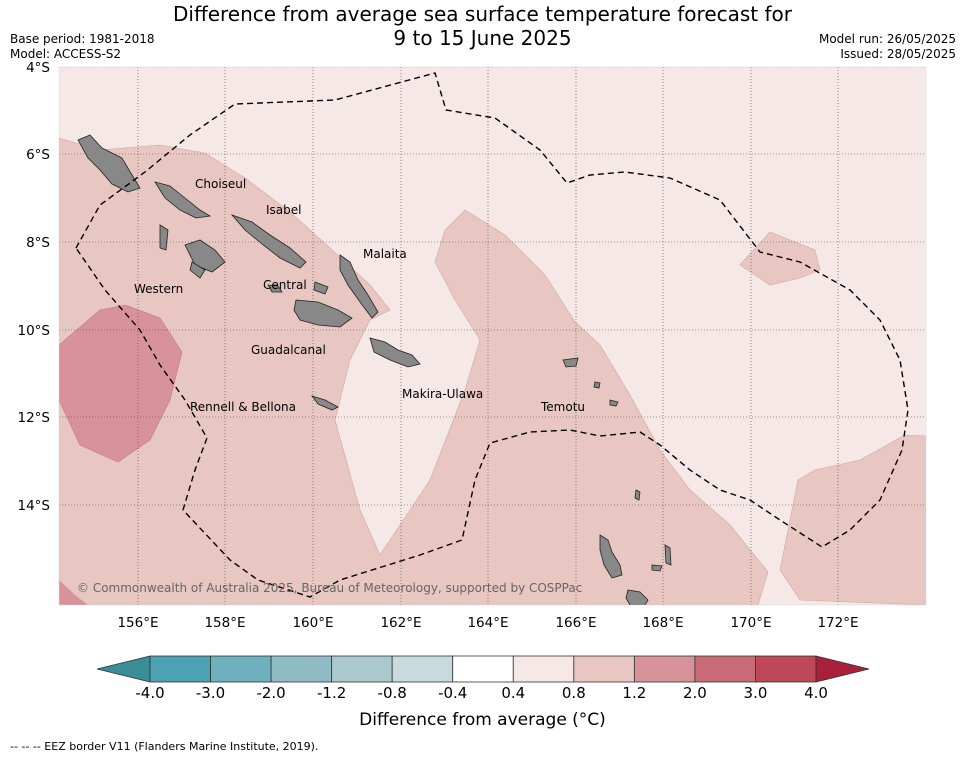  What do you see at coordinates (150, 693) in the screenshot?
I see `colorbar-tick-label: -4.0` at bounding box center [150, 693].